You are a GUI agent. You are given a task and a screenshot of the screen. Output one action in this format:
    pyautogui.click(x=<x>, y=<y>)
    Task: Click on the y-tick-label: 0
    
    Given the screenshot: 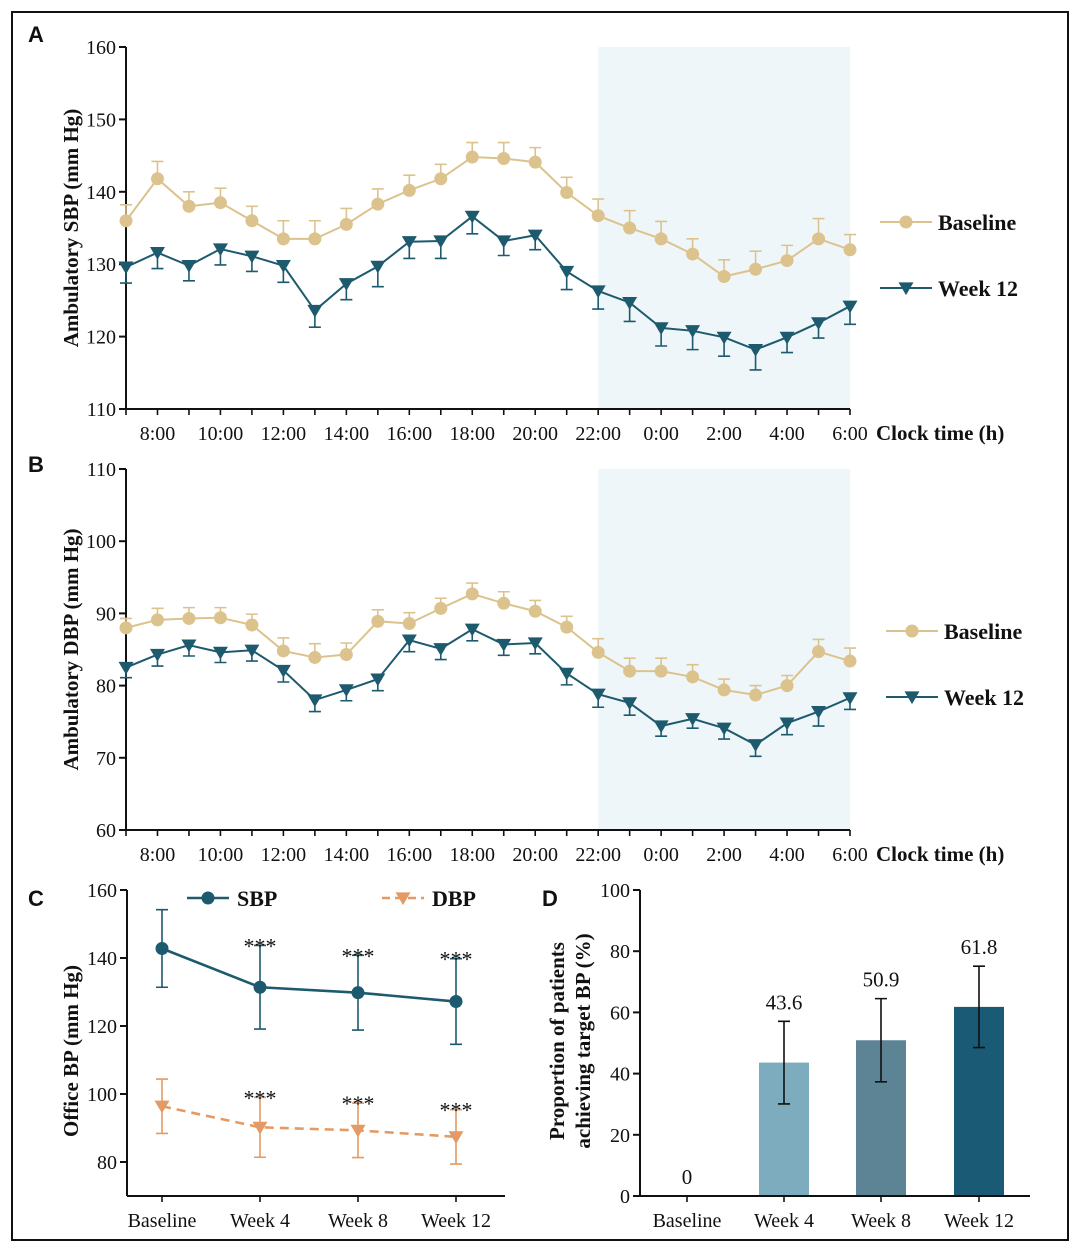 What is the action you would take?
    pyautogui.click(x=625, y=1197)
    